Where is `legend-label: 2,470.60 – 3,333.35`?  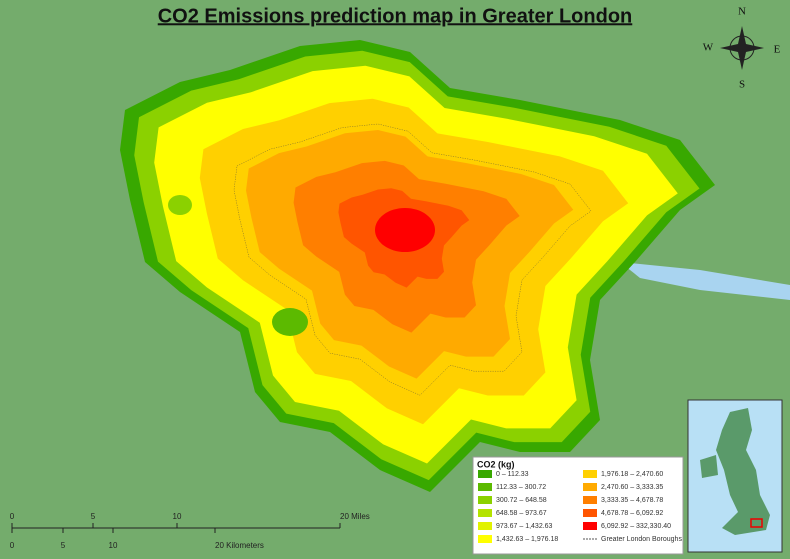
legend-label: 2,470.60 – 3,333.35 is located at coordinates (632, 487).